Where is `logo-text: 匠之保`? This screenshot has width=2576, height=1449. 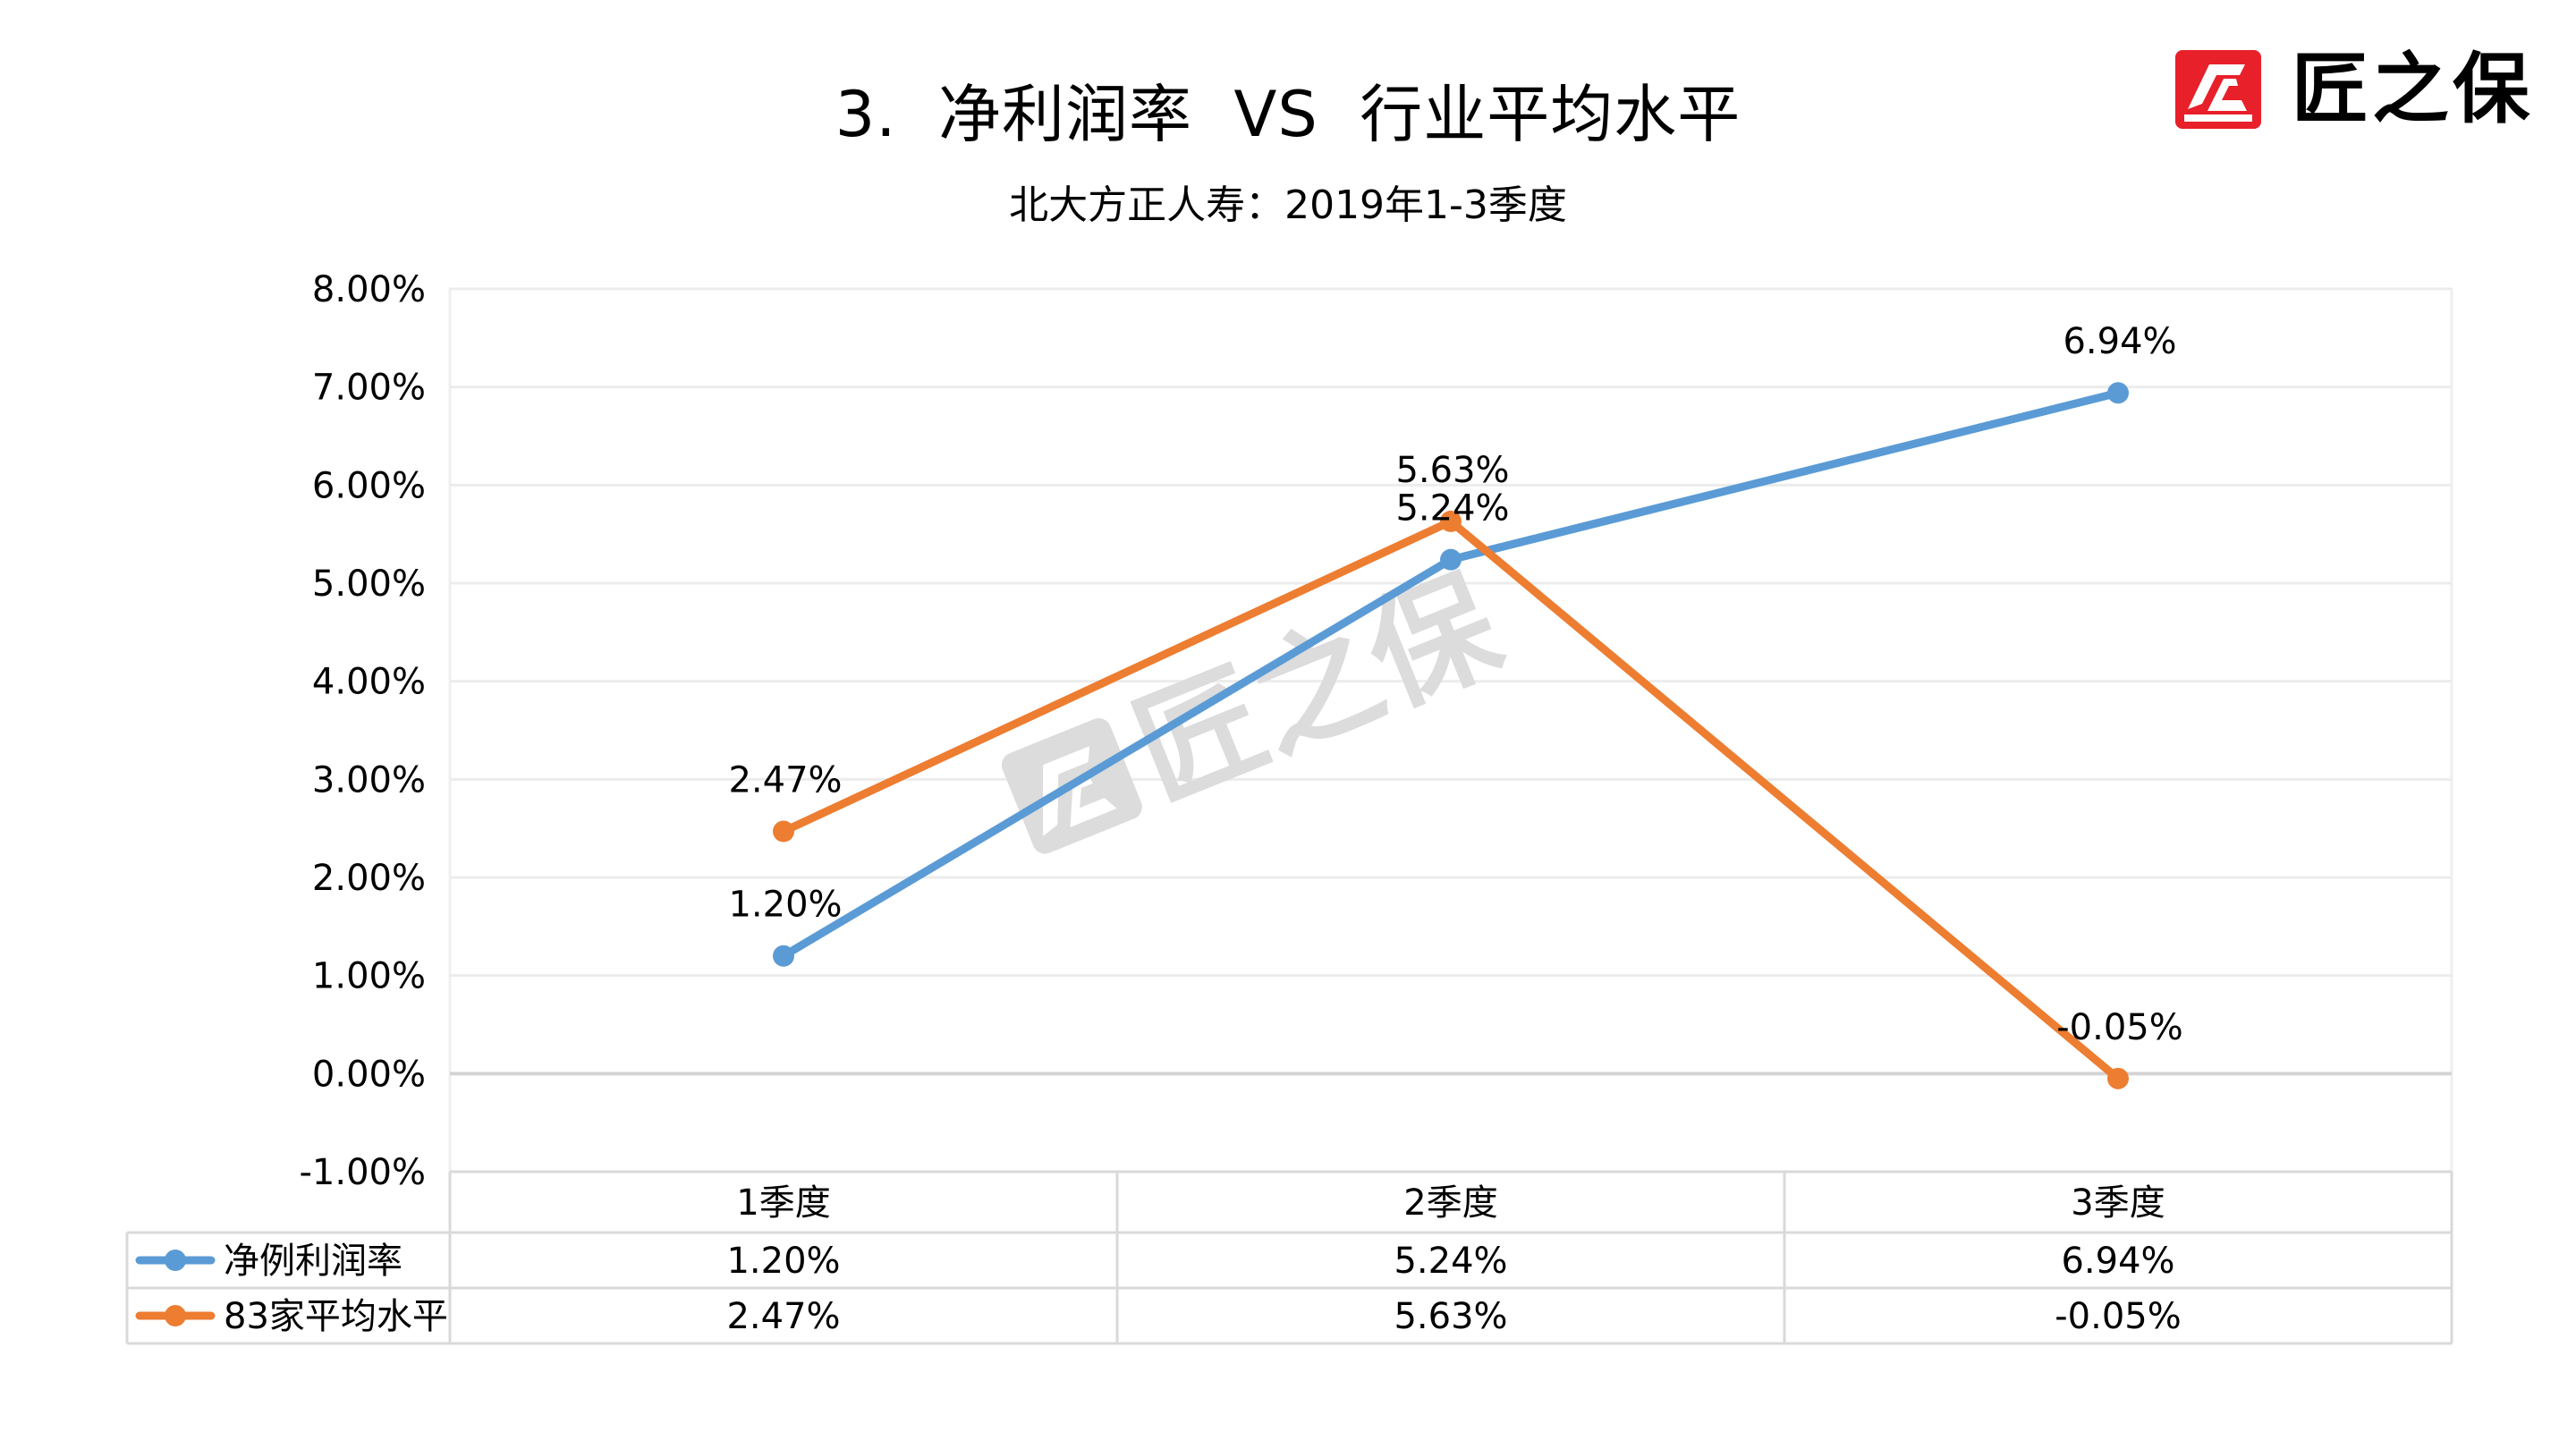
logo-text: 匠之保 is located at coordinates (2412, 89).